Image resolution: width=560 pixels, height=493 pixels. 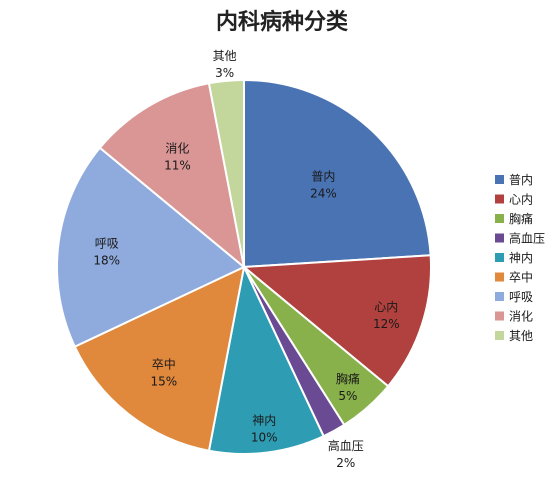 What do you see at coordinates (107, 244) in the screenshot?
I see `slice-label-category: 呼吸` at bounding box center [107, 244].